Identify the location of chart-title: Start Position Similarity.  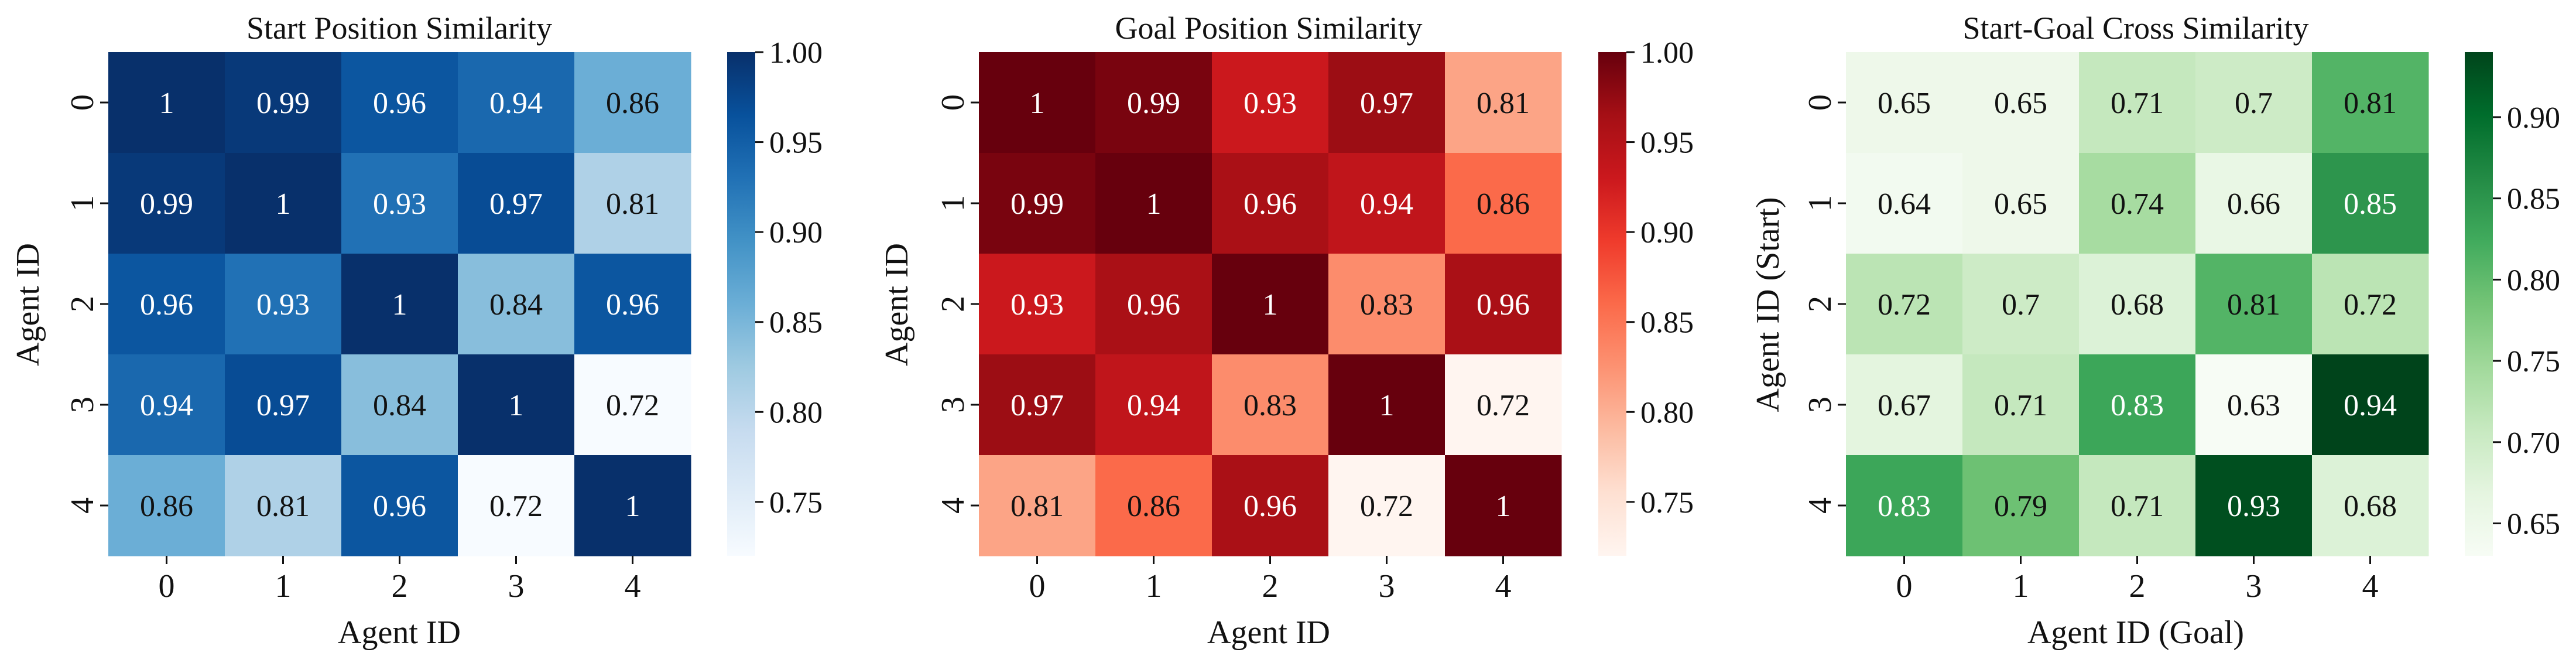
(399, 29).